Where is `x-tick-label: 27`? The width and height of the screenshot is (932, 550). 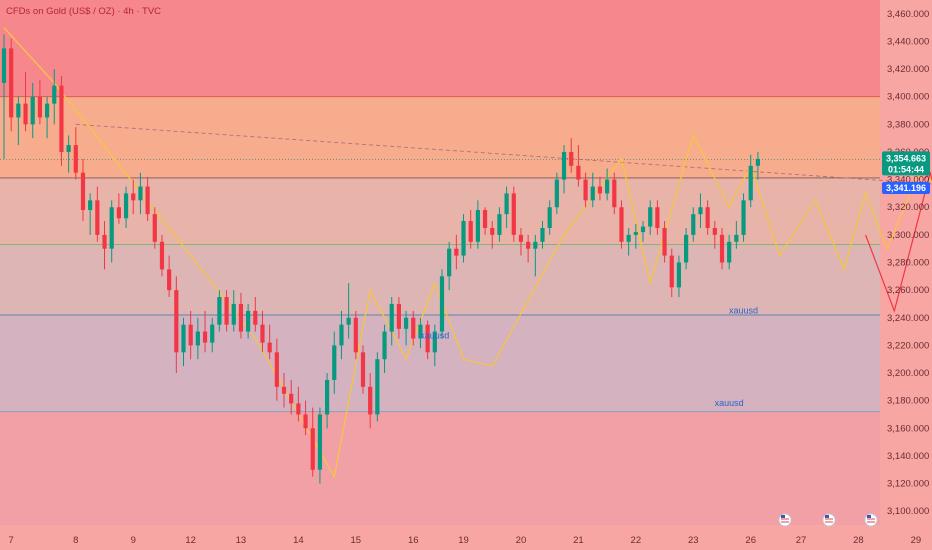
x-tick-label: 27 is located at coordinates (801, 540).